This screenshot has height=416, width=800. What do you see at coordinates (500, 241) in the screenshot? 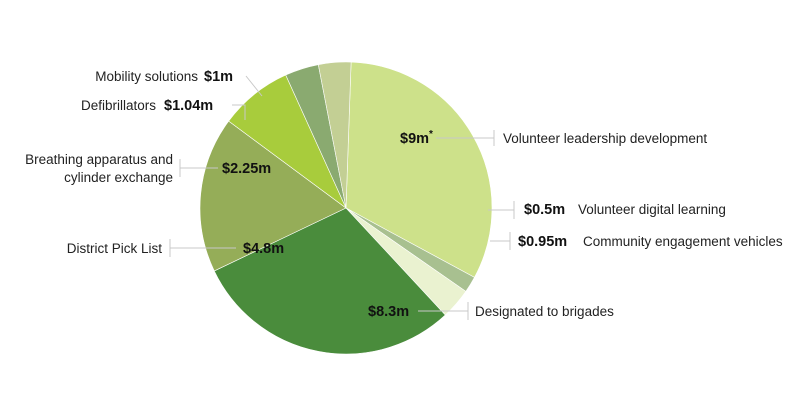
I see `leader-line-cev` at bounding box center [500, 241].